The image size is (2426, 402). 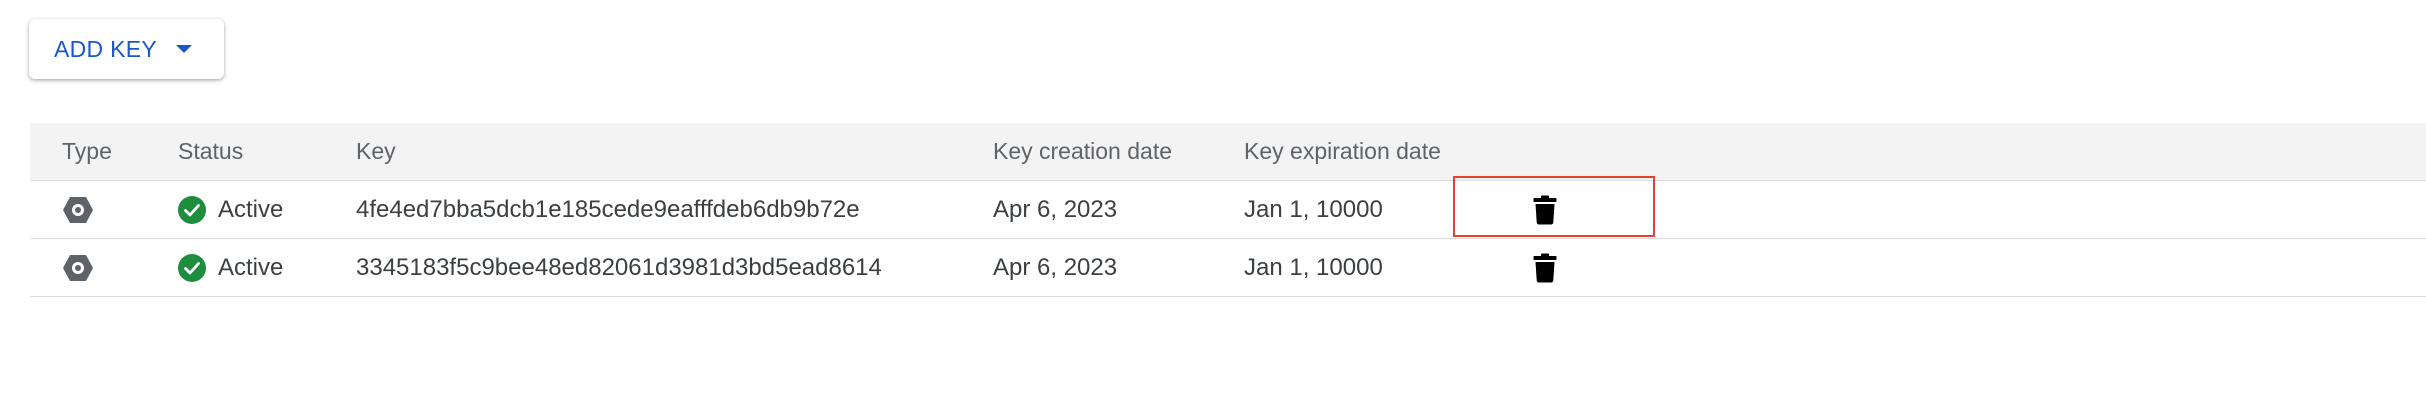 What do you see at coordinates (211, 151) in the screenshot?
I see `column-header-status: Status` at bounding box center [211, 151].